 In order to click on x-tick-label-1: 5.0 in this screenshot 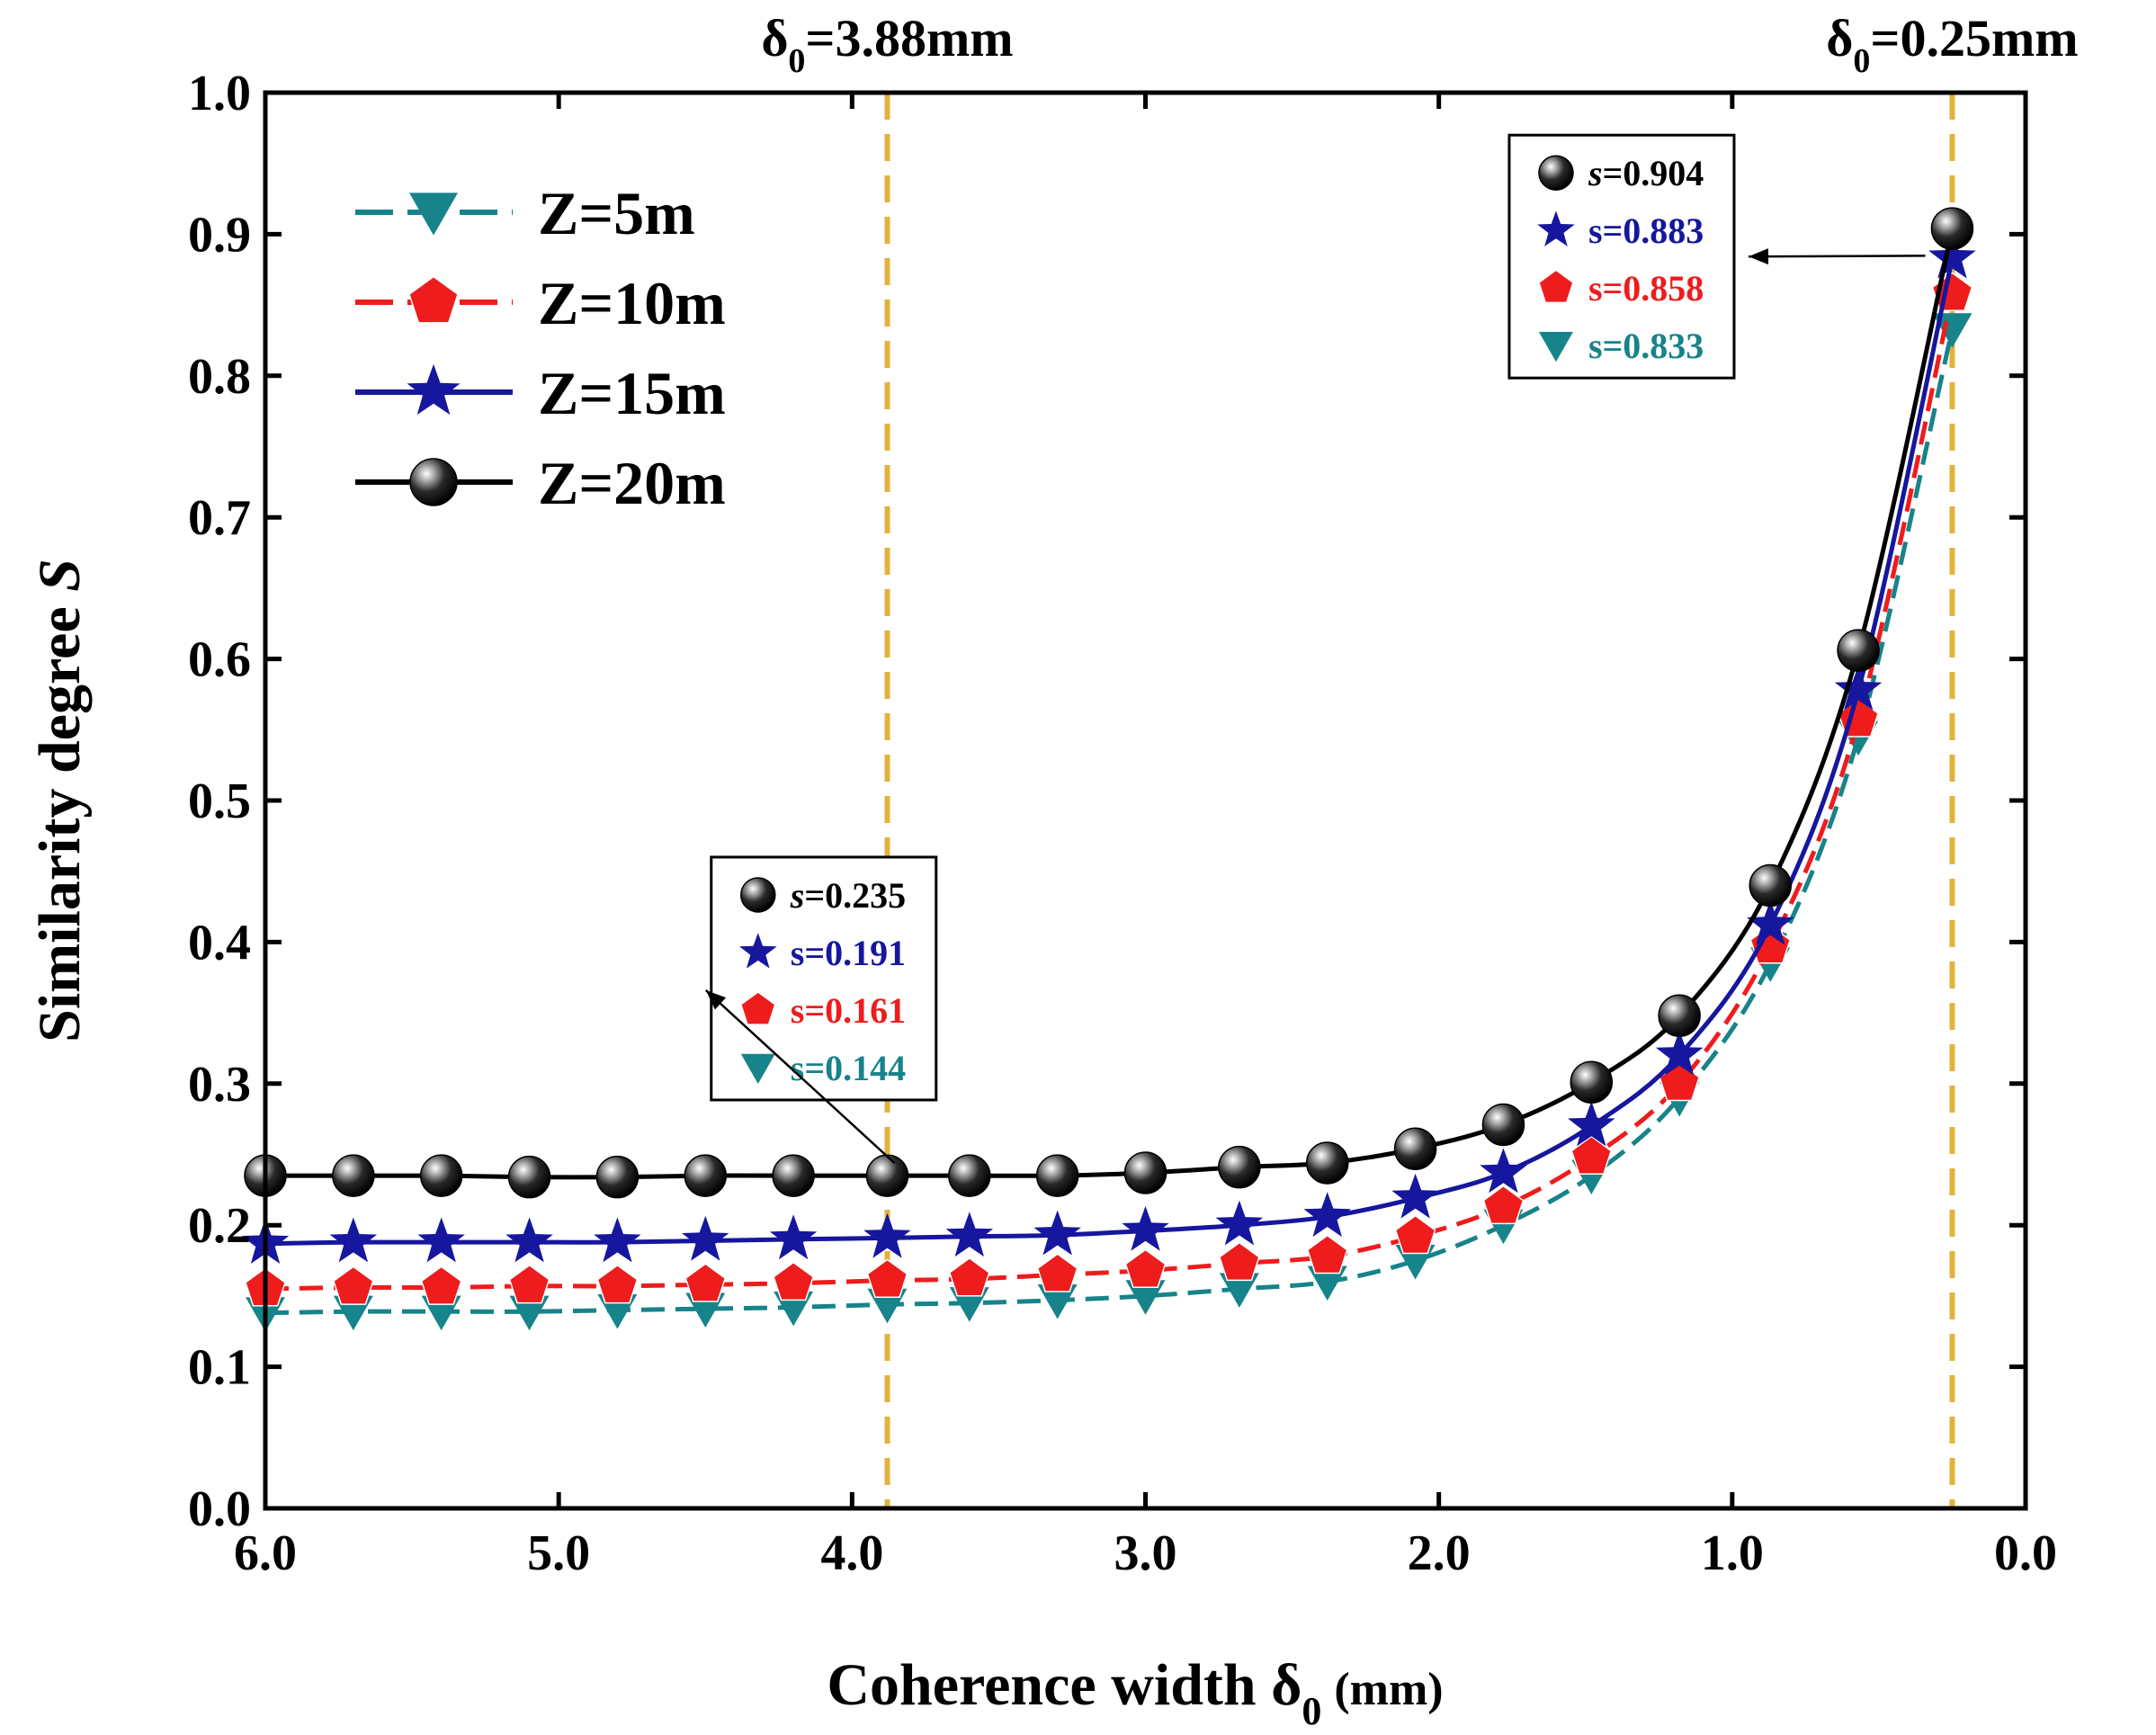, I will do `click(558, 1553)`.